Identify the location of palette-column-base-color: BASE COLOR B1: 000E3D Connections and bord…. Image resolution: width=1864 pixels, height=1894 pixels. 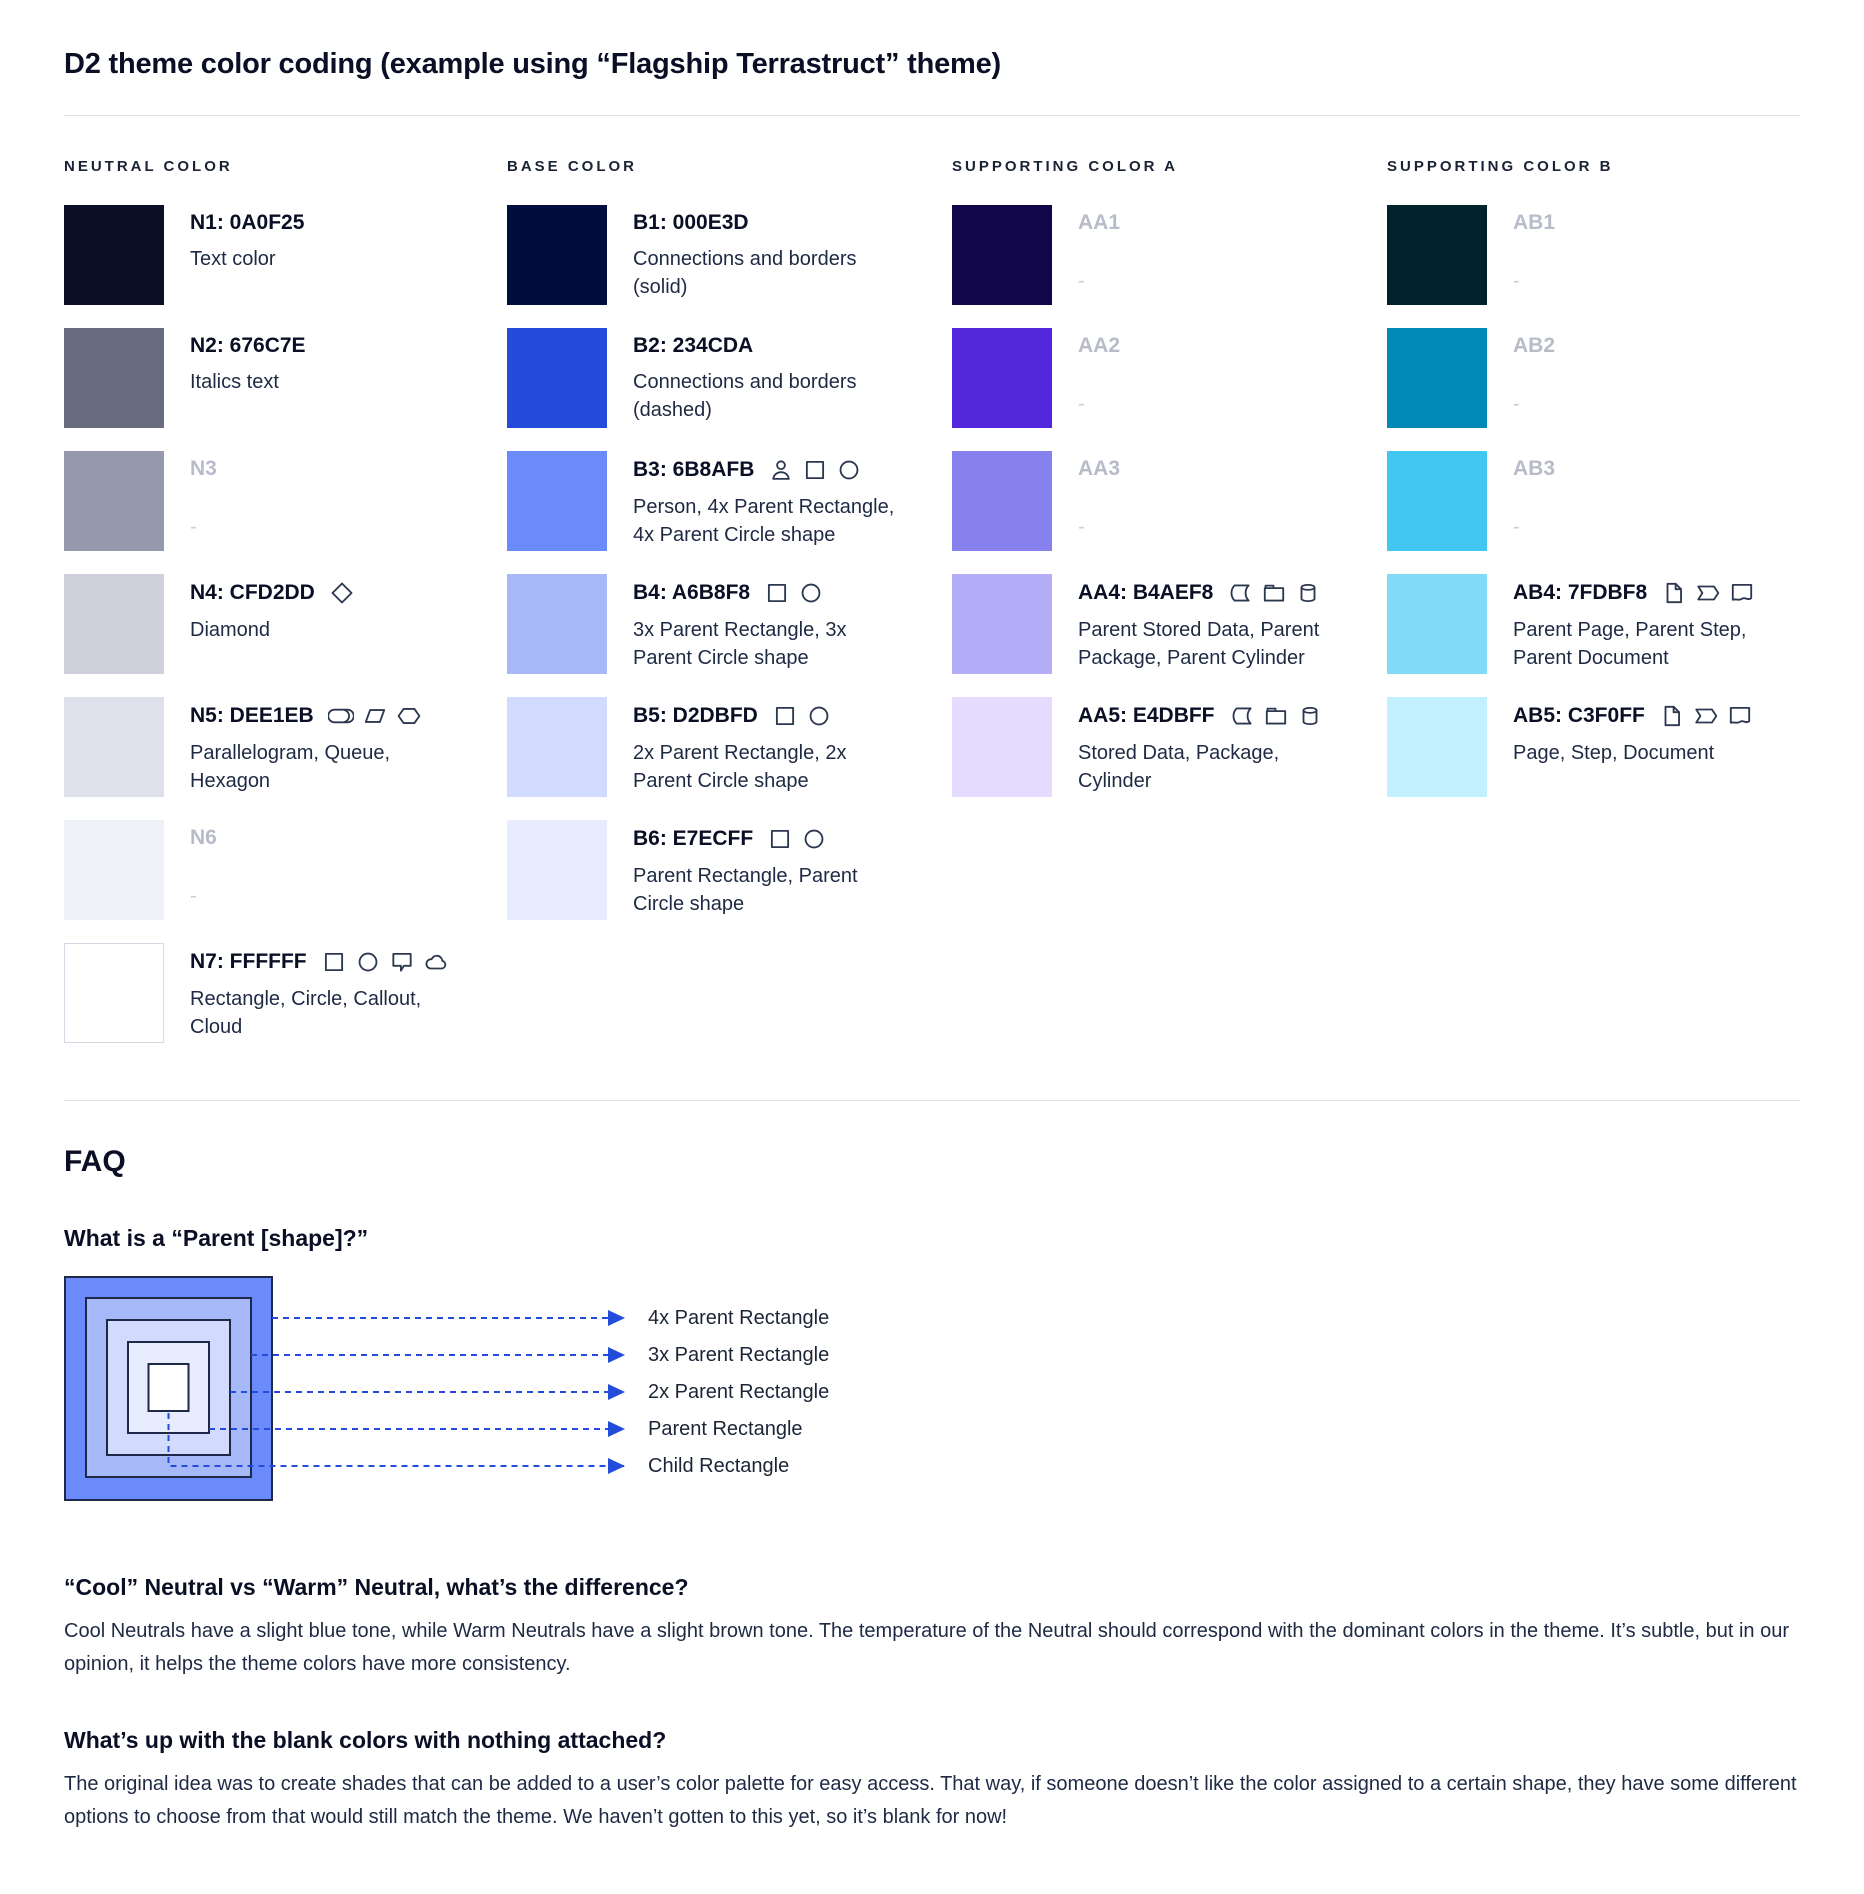
(729, 550).